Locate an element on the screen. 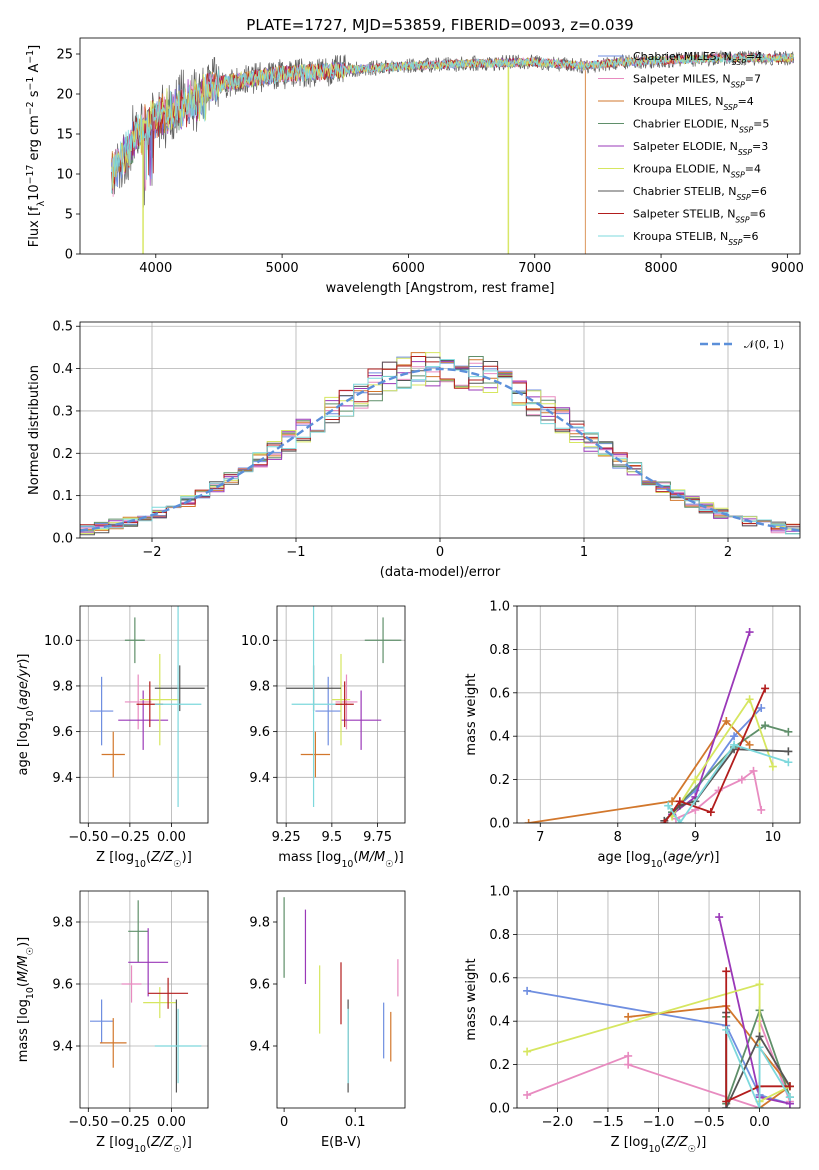  x-tick-label: 9.25 is located at coordinates (286, 837).